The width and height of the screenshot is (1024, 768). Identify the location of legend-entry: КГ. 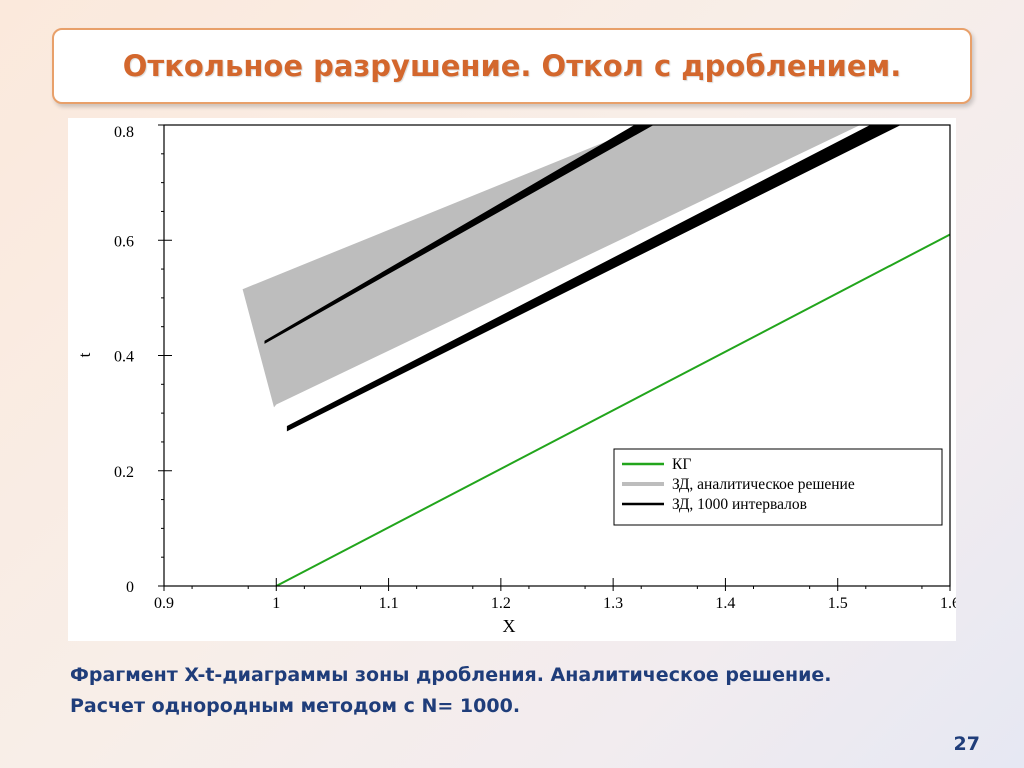
(681, 464).